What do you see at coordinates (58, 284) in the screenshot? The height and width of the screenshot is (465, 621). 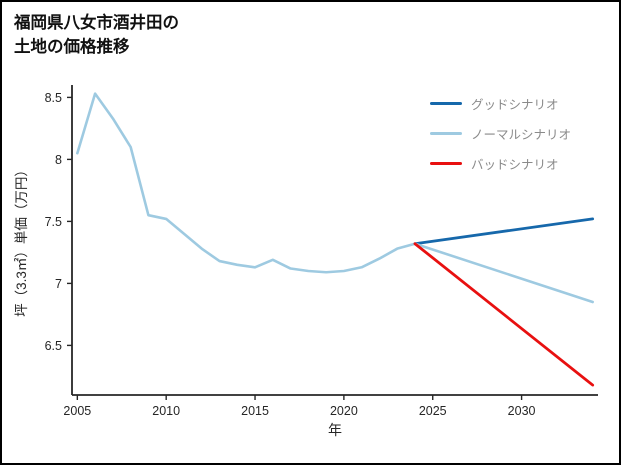 I see `y-tick-label: 7` at bounding box center [58, 284].